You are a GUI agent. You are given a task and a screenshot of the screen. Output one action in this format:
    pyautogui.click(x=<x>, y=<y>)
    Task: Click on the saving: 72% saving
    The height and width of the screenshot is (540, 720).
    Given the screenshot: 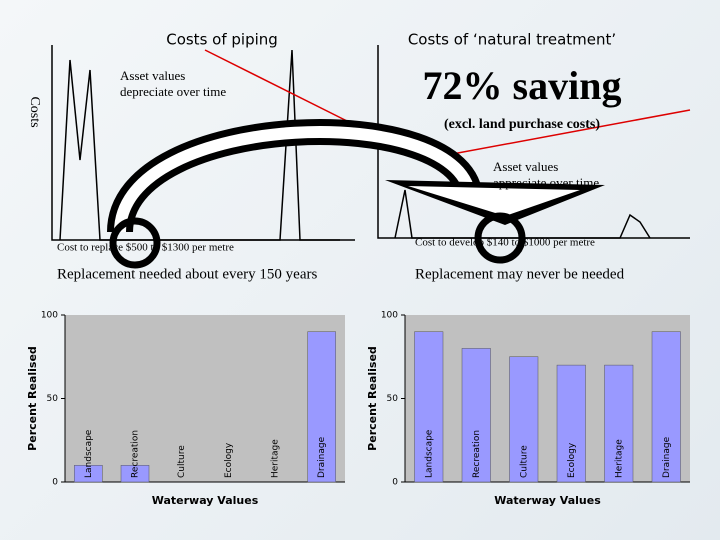 What is the action you would take?
    pyautogui.click(x=522, y=85)
    